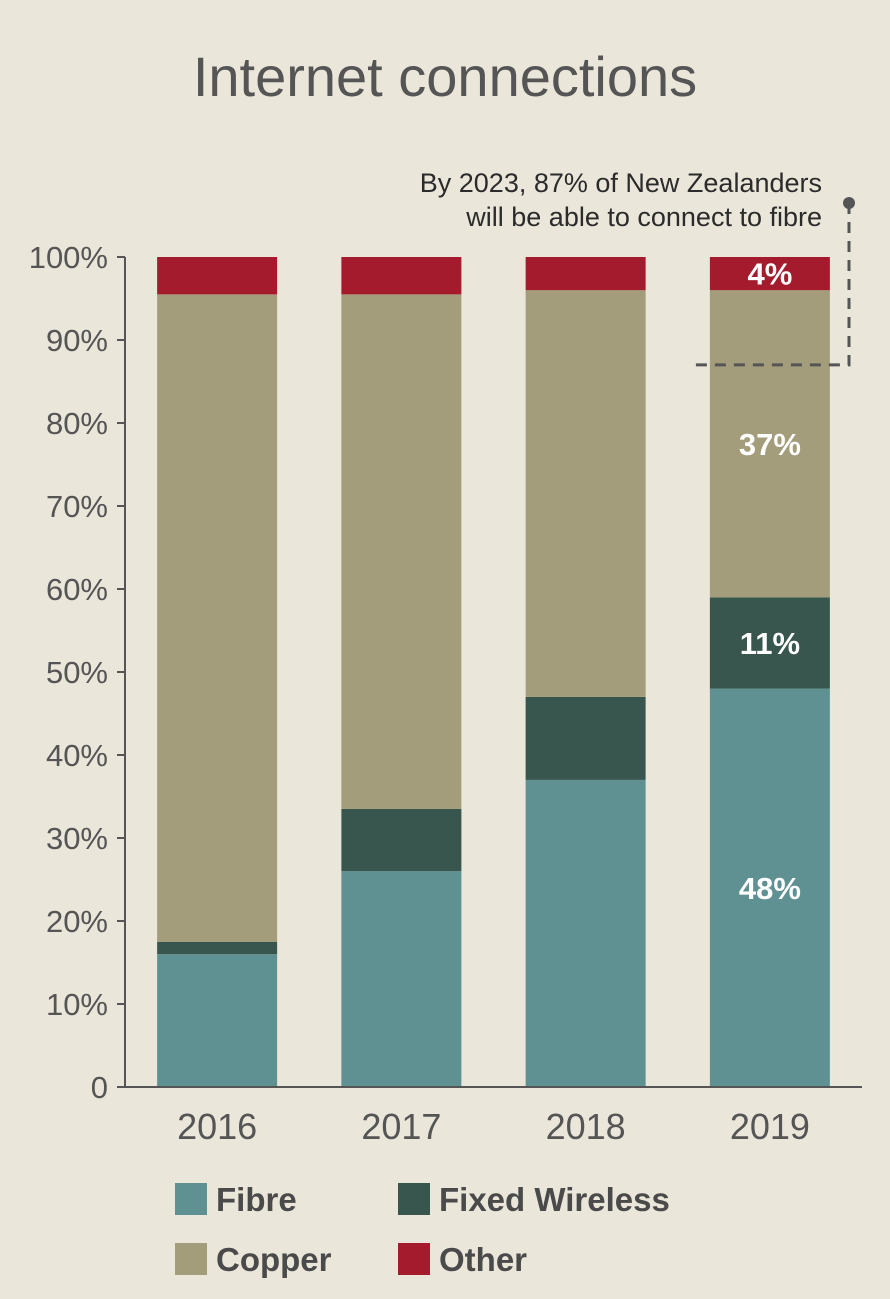  Describe the element at coordinates (256, 1199) in the screenshot. I see `legend-label-fibre: Fibre` at that location.